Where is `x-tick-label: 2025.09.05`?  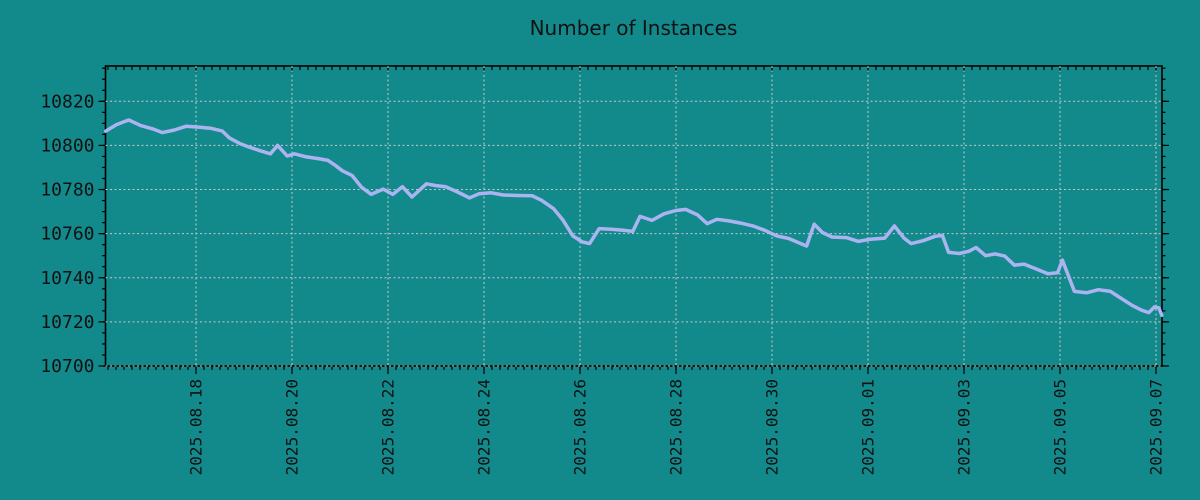 x-tick-label: 2025.09.05 is located at coordinates (1059, 427).